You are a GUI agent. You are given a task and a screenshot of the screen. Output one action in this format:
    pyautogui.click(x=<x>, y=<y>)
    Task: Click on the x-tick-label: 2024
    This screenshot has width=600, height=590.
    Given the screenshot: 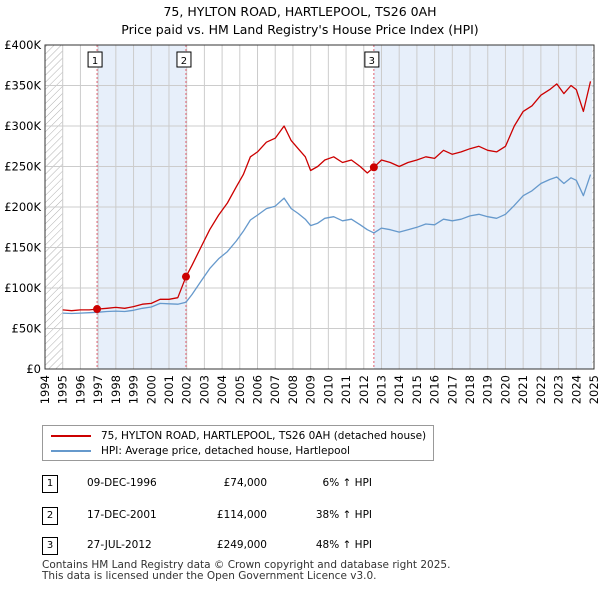 What is the action you would take?
    pyautogui.click(x=576, y=389)
    